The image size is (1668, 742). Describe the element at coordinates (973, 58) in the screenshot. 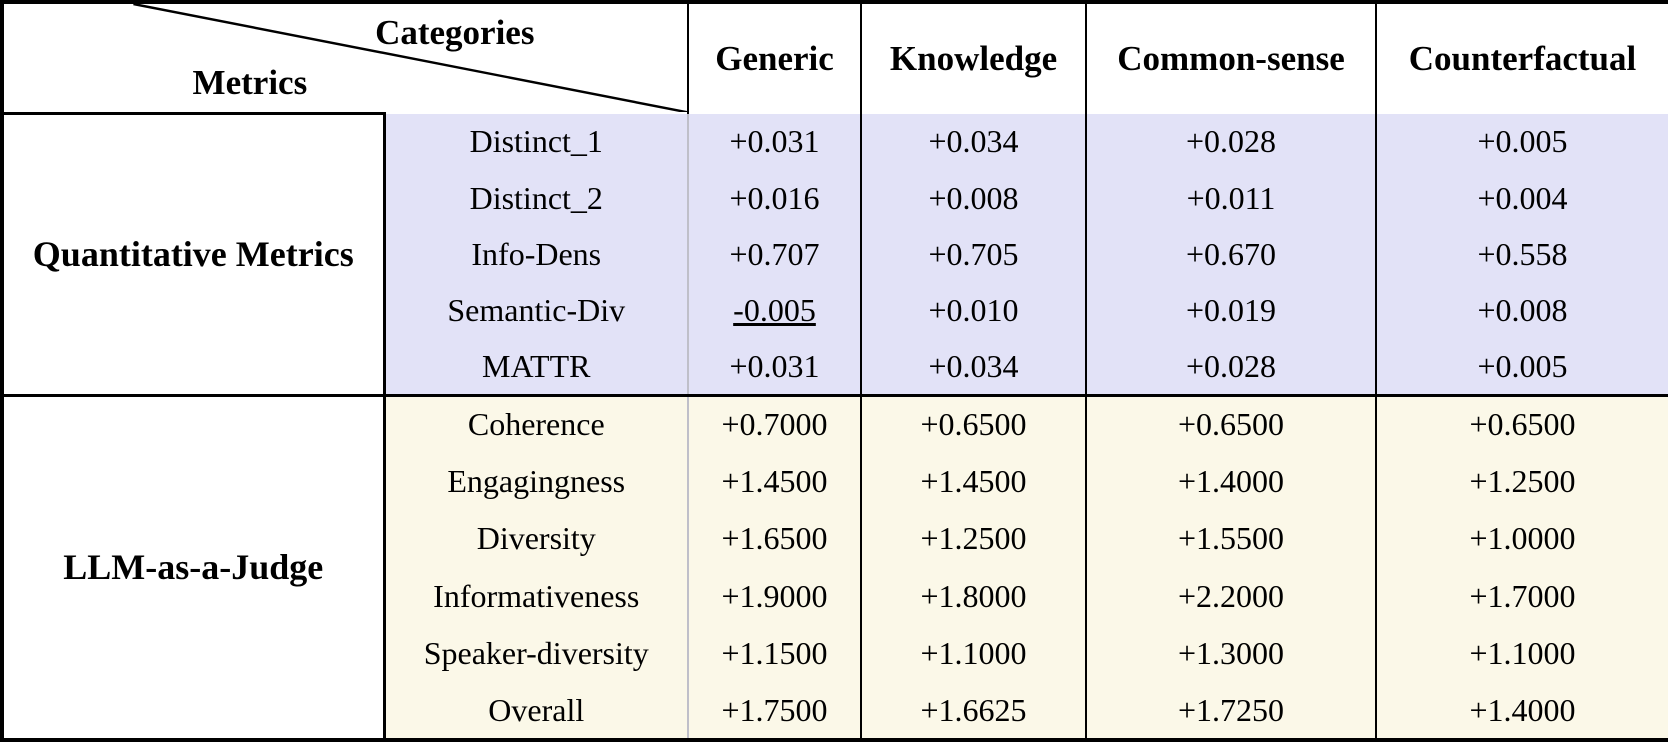

I see `column-header-knowledge: Knowledge` at that location.